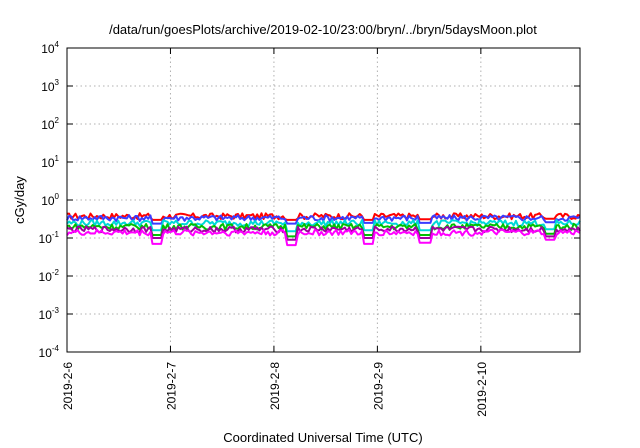 The height and width of the screenshot is (448, 640). I want to click on y-tick-label: 10⁻⁴, so click(49, 352).